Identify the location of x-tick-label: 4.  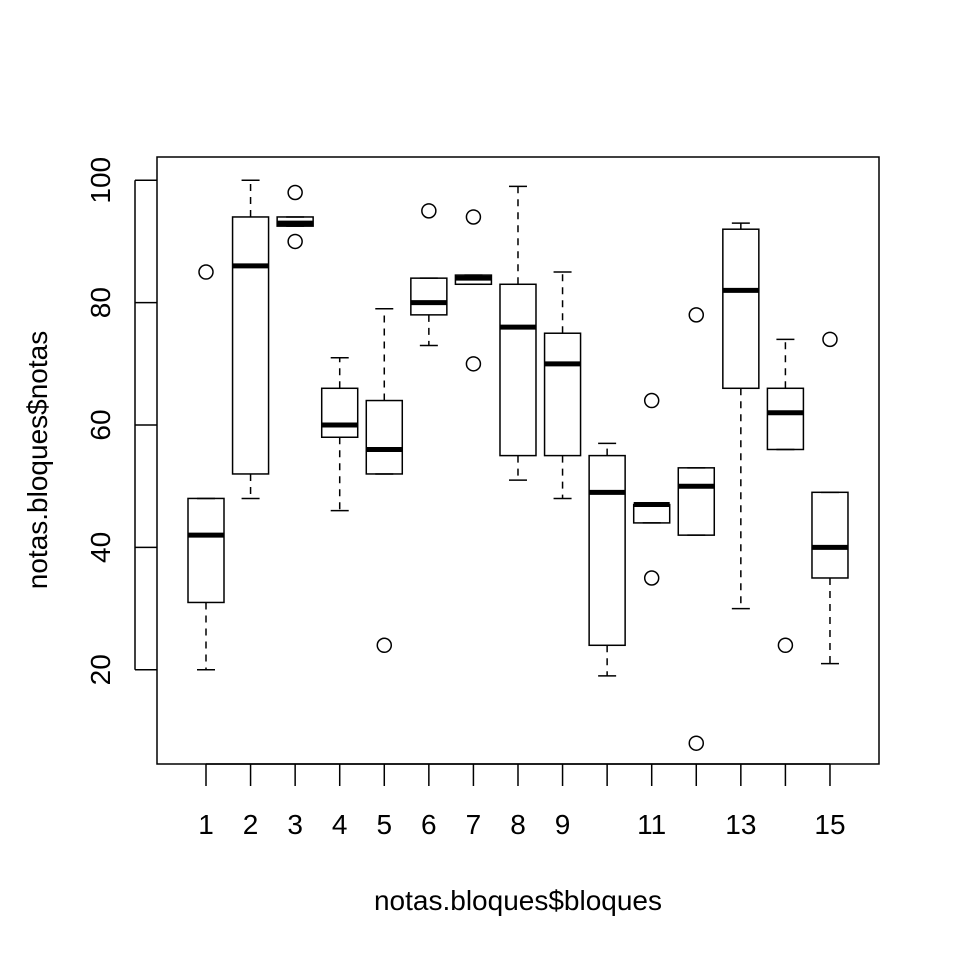
(340, 824).